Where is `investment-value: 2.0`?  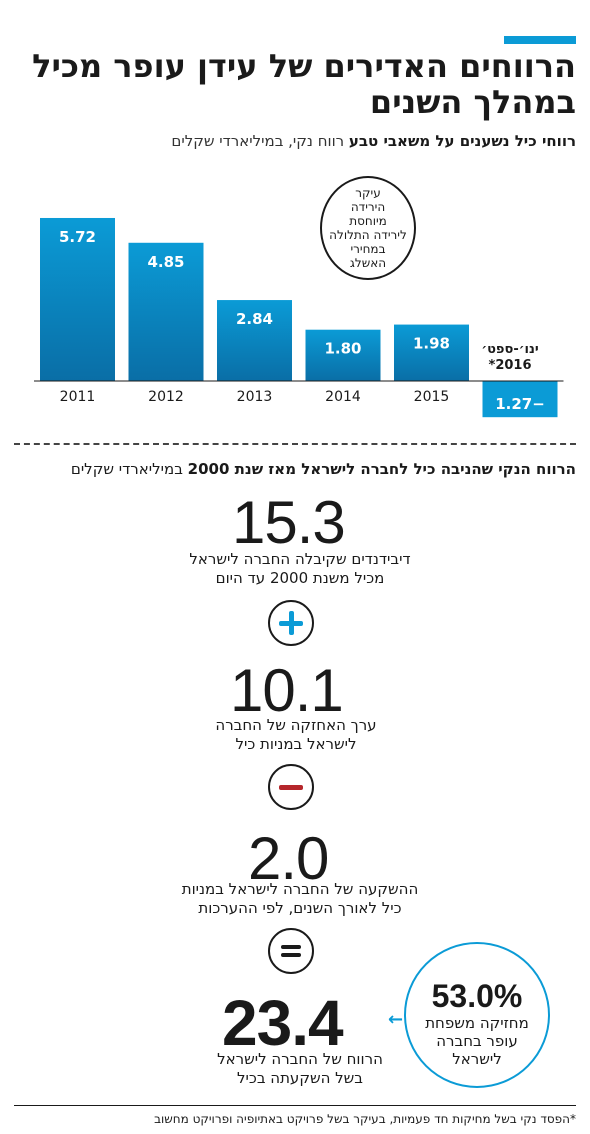 investment-value: 2.0 is located at coordinates (288, 858).